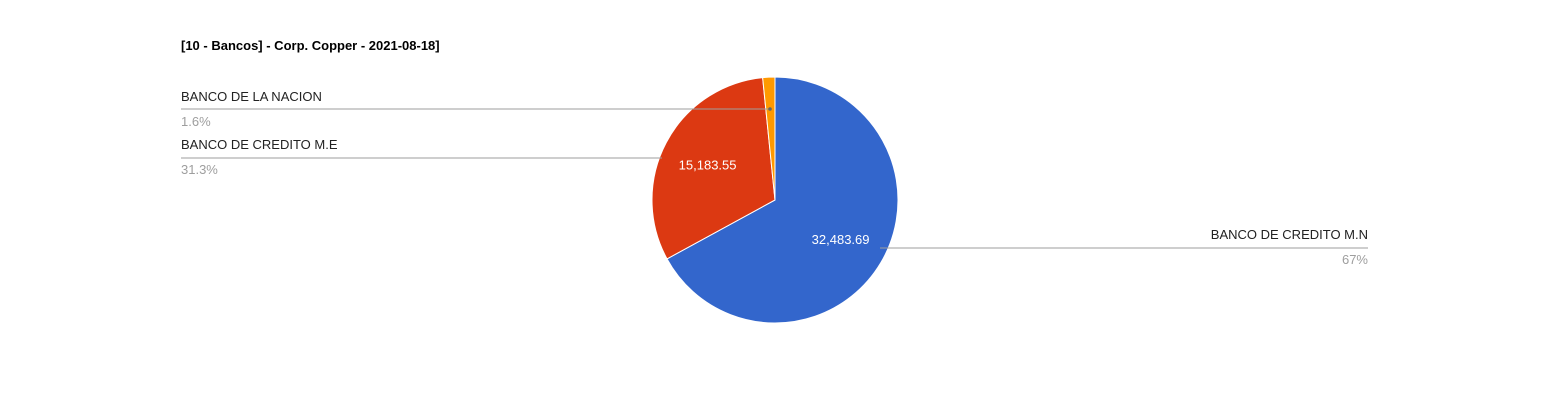 Image resolution: width=1549 pixels, height=400 pixels. I want to click on slice-value-label-banco-de-credito-m-e: 15,183.55, so click(708, 164).